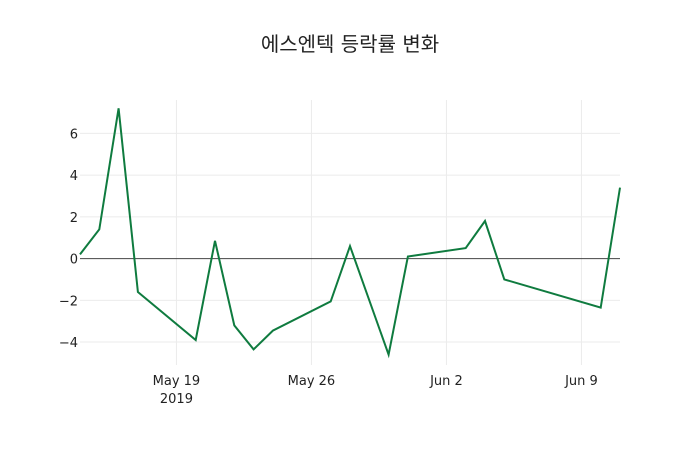 This screenshot has width=700, height=450. What do you see at coordinates (581, 381) in the screenshot?
I see `x-tick-label: Jun 9` at bounding box center [581, 381].